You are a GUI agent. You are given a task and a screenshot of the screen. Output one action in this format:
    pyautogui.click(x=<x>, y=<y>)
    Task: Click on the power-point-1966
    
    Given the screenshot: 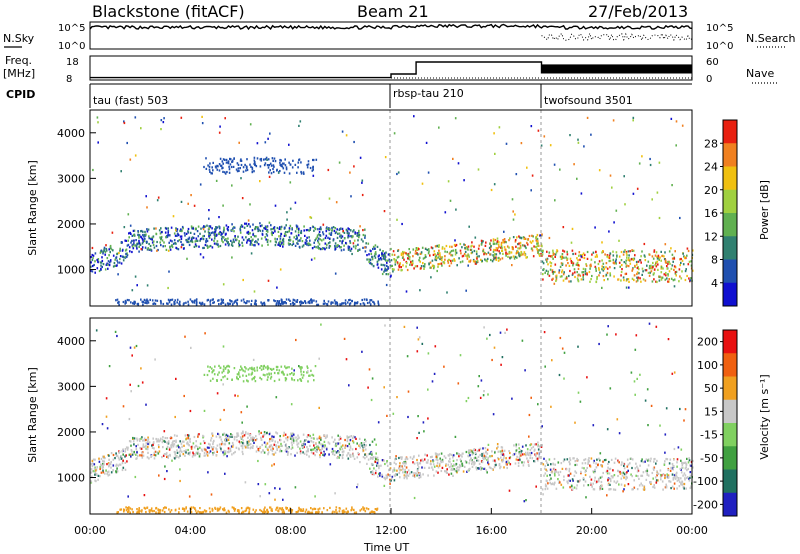 What is the action you would take?
    pyautogui.click(x=174, y=302)
    